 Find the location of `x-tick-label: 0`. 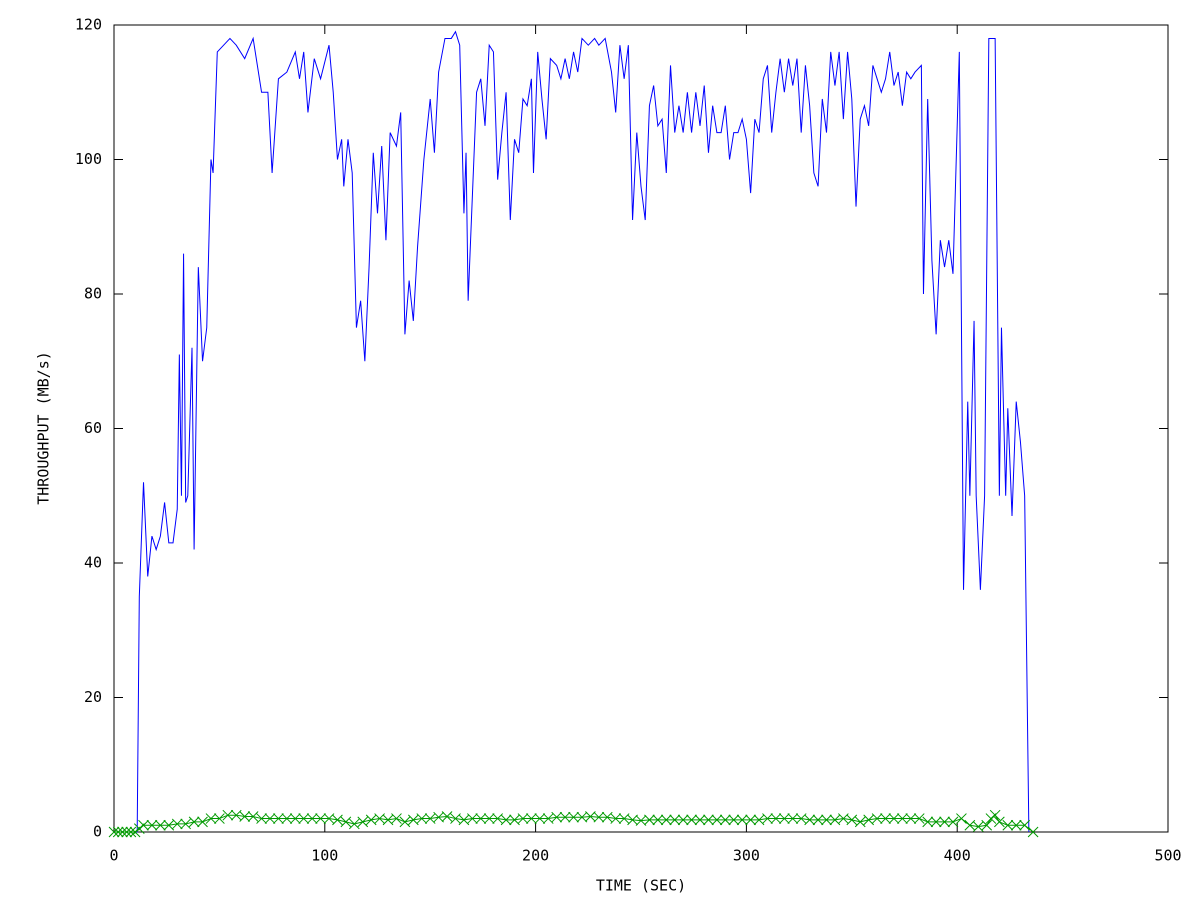

x-tick-label: 0 is located at coordinates (113, 856).